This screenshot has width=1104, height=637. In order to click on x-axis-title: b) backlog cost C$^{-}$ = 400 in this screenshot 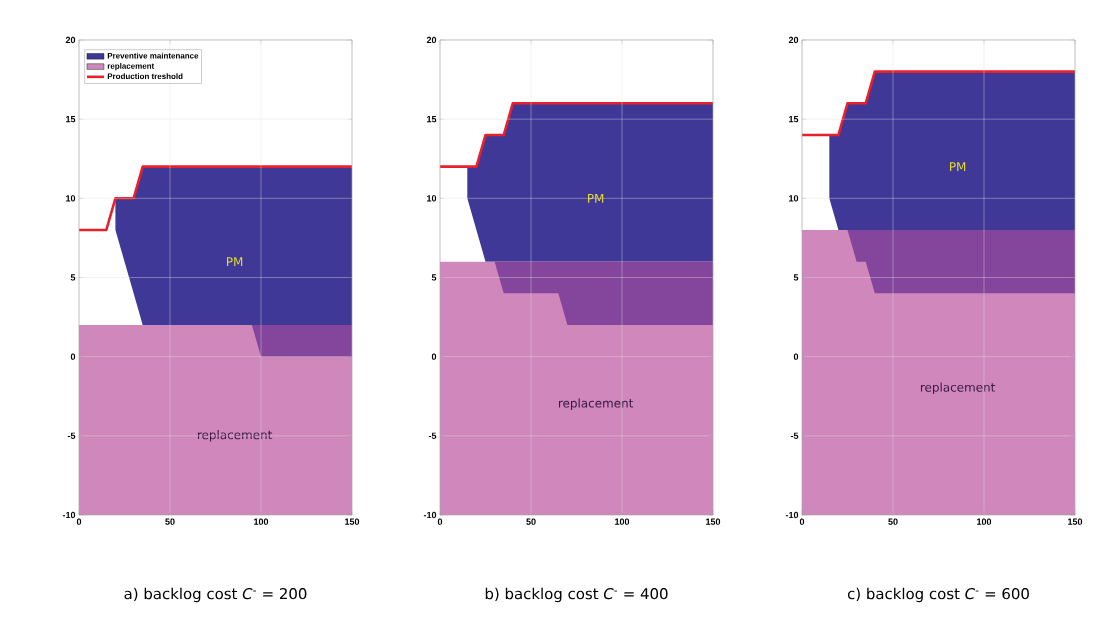, I will do `click(576, 595)`.